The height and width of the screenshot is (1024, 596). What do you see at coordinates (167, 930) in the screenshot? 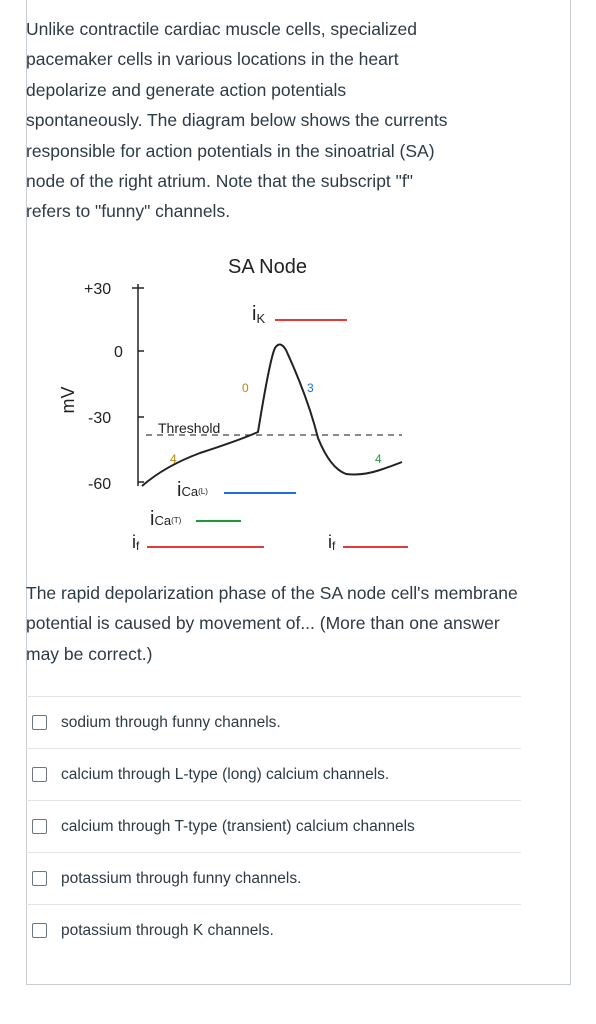
I see `answer-label: potassium through K channels.` at bounding box center [167, 930].